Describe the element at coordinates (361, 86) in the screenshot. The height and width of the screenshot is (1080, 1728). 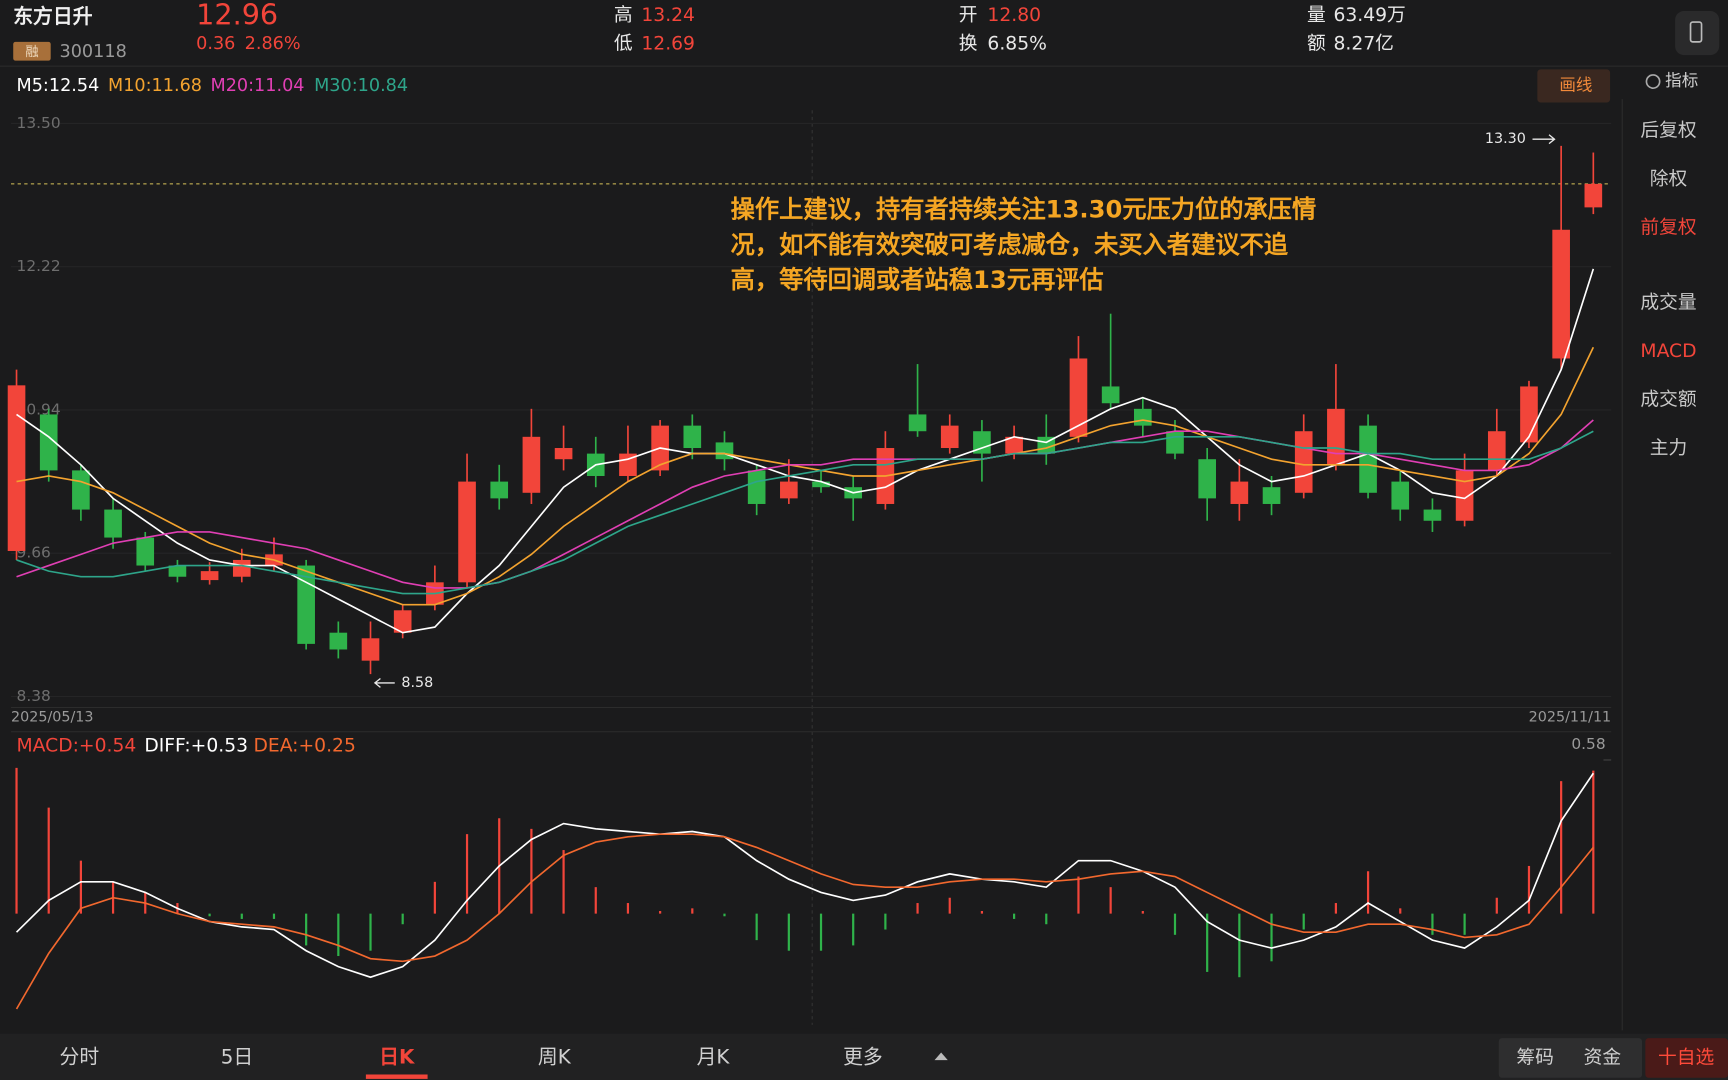
I see `legend-entry: M30:10.84` at that location.